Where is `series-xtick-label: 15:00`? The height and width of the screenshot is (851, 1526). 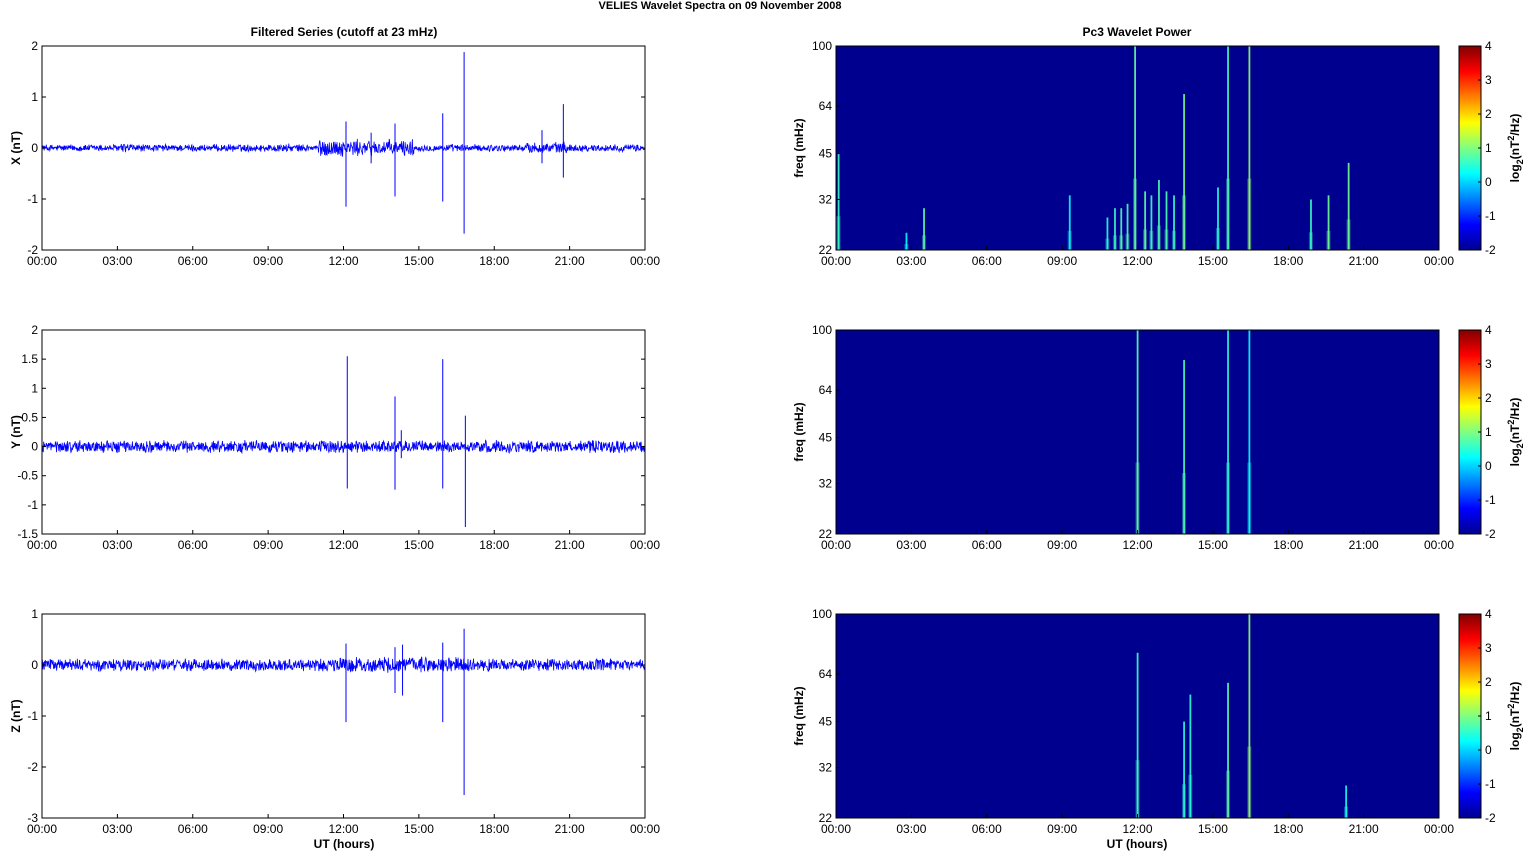
series-xtick-label: 15:00 is located at coordinates (419, 261).